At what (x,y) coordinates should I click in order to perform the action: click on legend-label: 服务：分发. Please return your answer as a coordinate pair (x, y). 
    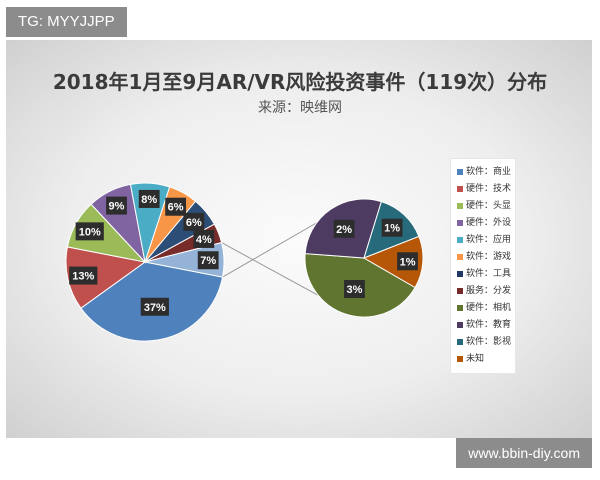
    Looking at the image, I should click on (489, 291).